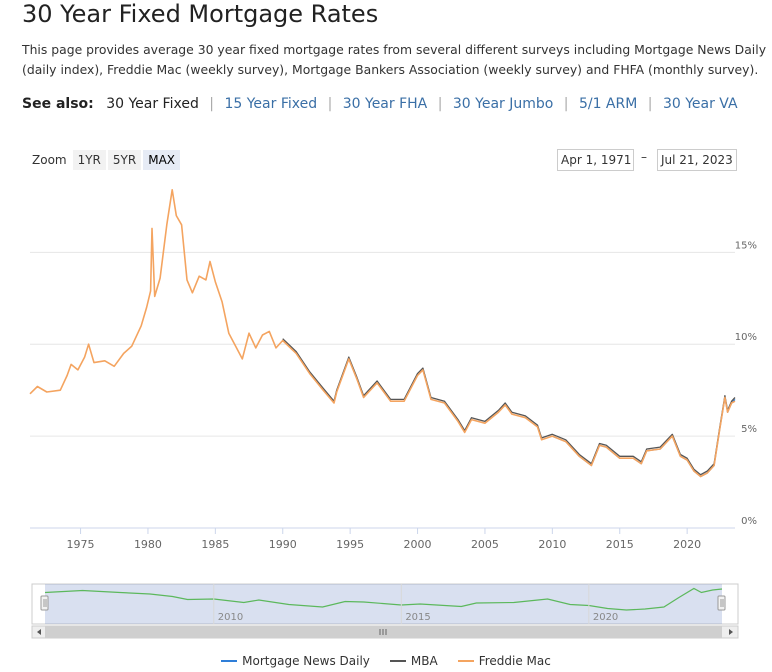 The image size is (772, 672). What do you see at coordinates (58, 104) in the screenshot?
I see `see-also-label: See also:` at bounding box center [58, 104].